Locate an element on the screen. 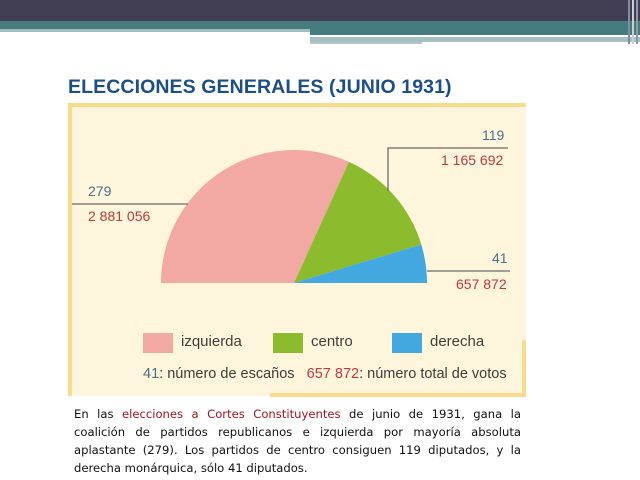 Image resolution: width=640 pixels, height=480 pixels. votes-label-izquierda: 2 881 056 is located at coordinates (119, 216).